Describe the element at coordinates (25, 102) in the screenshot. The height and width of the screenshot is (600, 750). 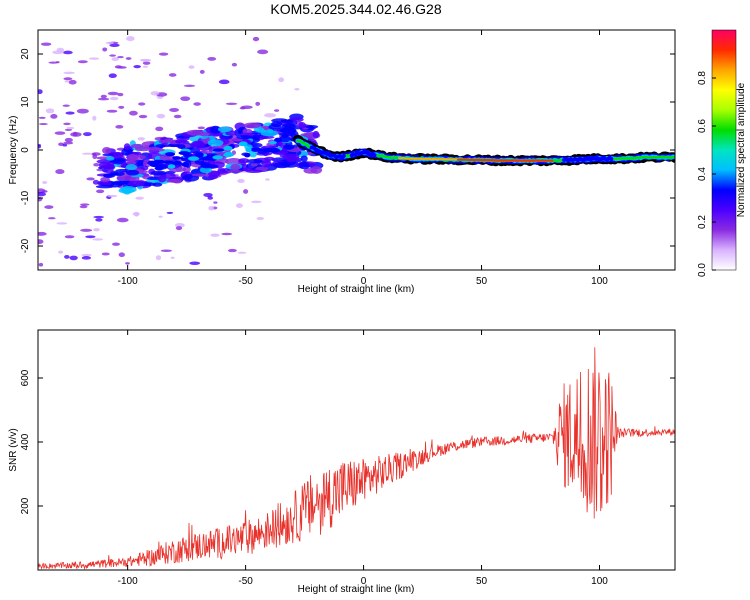
I see `spectrogram-ytick-label: 10` at that location.